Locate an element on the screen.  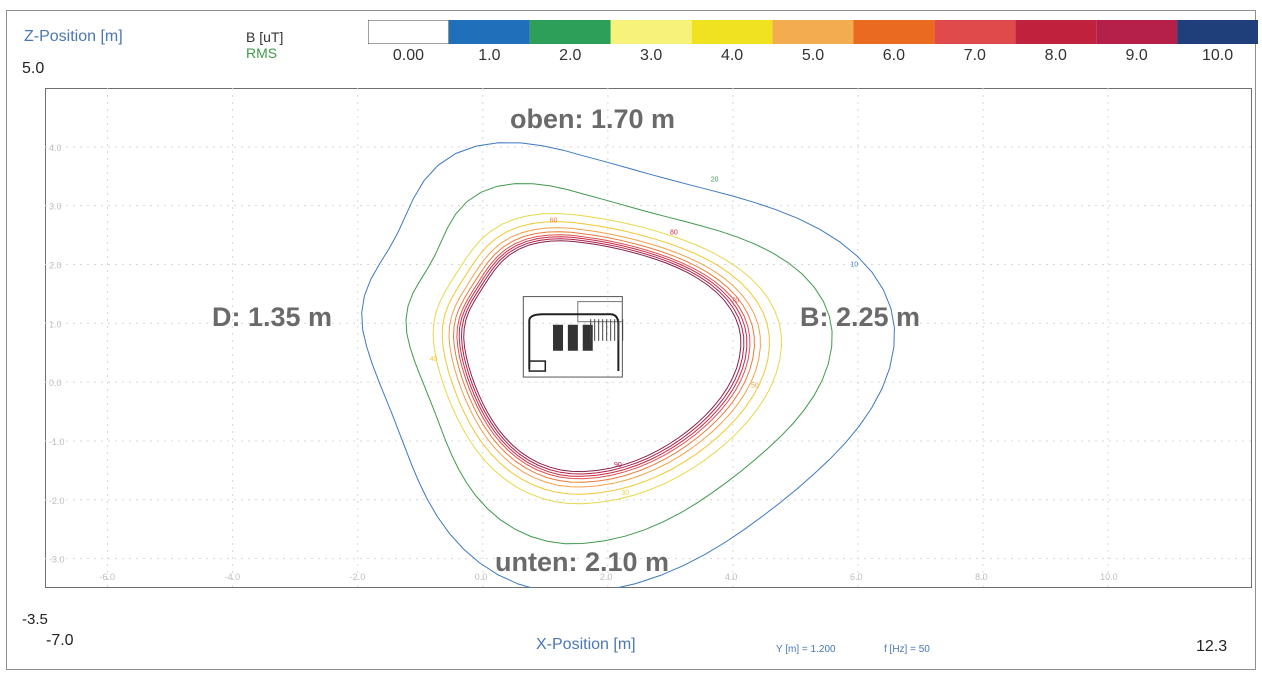
colorbar-tick-label: 4.0 is located at coordinates (732, 55).